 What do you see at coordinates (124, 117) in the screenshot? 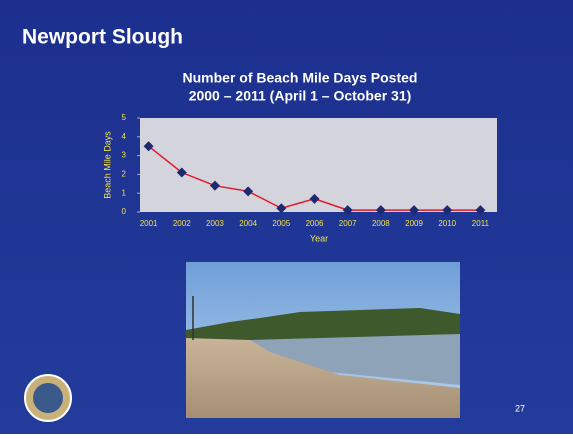
I see `y-tick-label: 5` at bounding box center [124, 117].